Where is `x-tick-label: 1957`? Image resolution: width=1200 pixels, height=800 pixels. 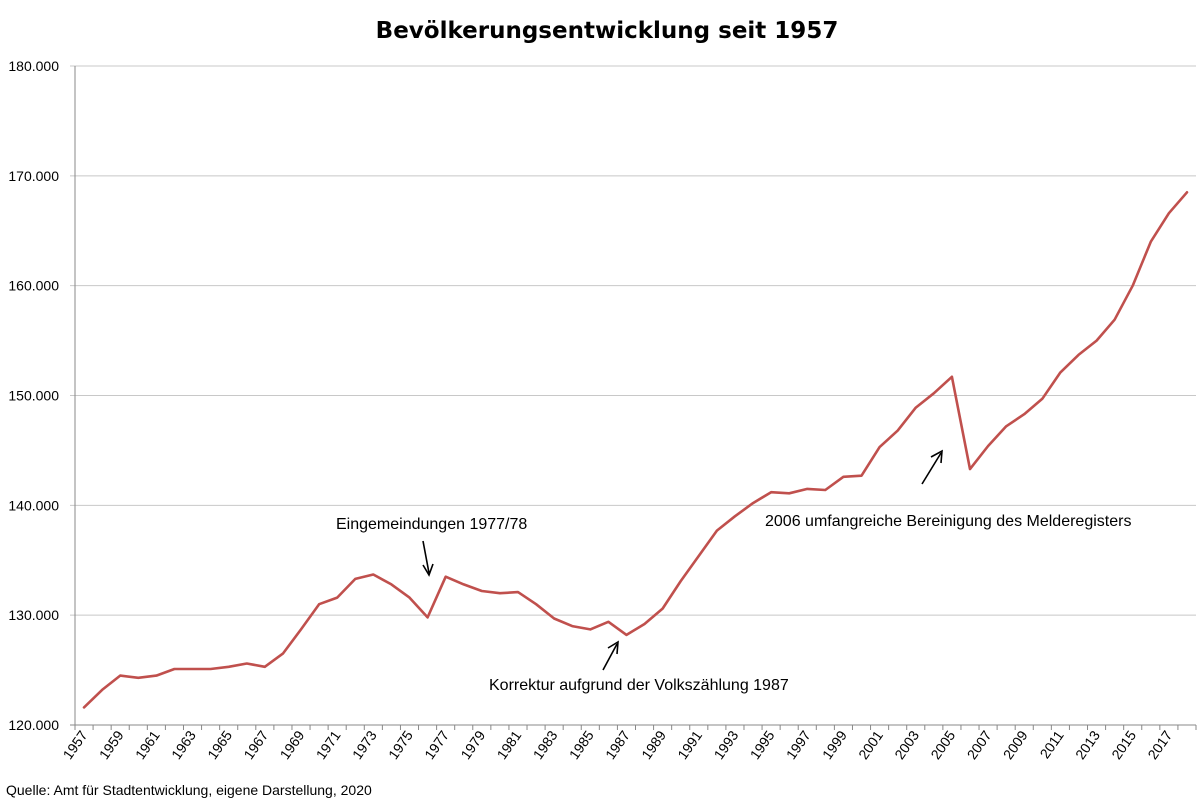 x-tick-label: 1957 is located at coordinates (75, 744).